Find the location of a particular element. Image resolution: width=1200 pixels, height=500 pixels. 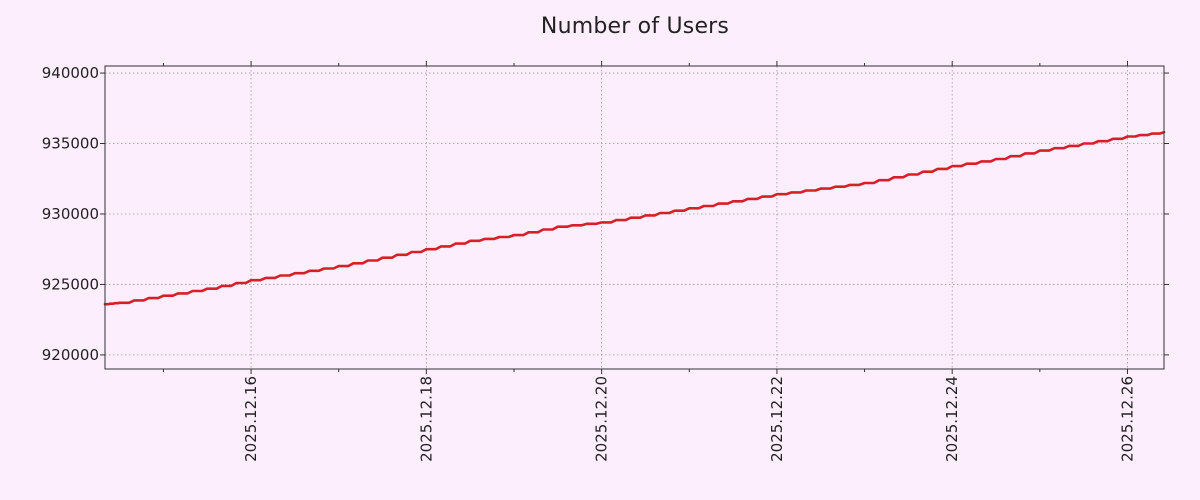

x-tick-label: 2025.12.20 is located at coordinates (602, 419).